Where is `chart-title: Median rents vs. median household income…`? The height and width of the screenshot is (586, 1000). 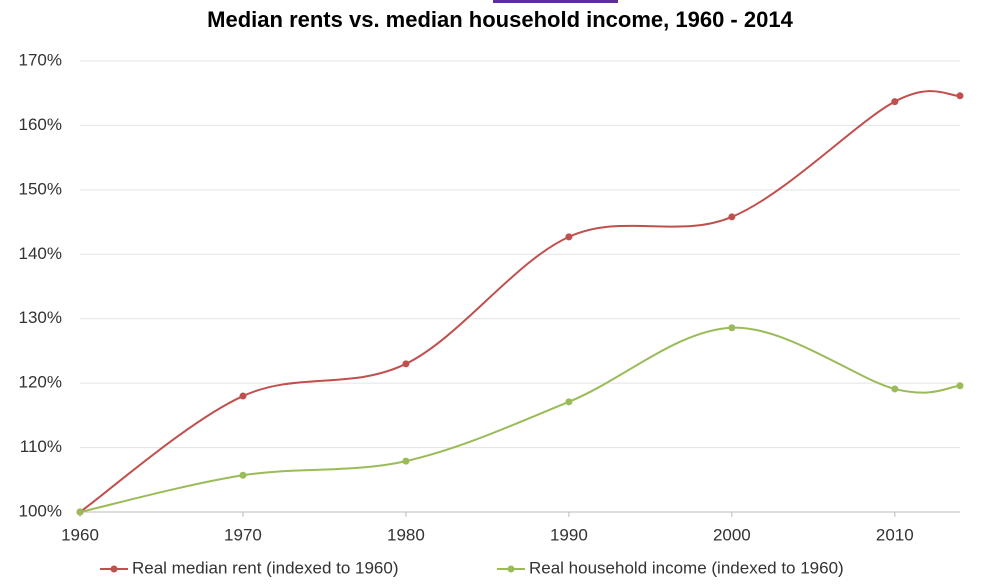 chart-title: Median rents vs. median household income… is located at coordinates (500, 19).